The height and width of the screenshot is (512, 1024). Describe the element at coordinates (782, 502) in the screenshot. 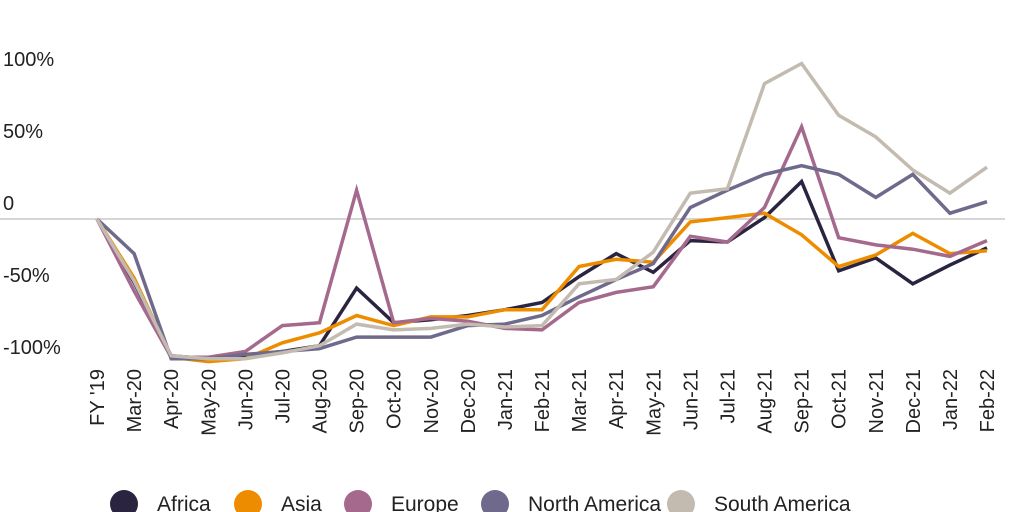

I see `legend-label: South America` at that location.